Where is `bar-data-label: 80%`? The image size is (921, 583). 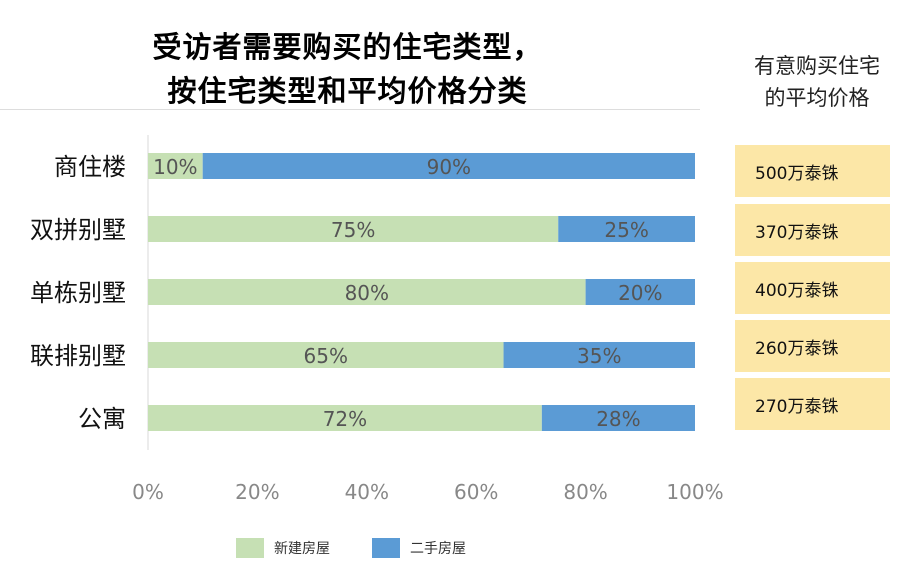
bar-data-label: 80% is located at coordinates (367, 293).